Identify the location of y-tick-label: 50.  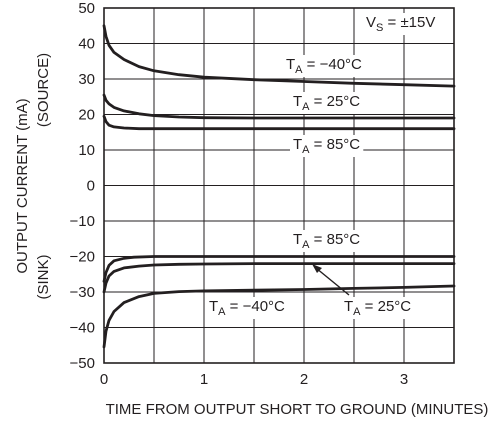
(86, 8).